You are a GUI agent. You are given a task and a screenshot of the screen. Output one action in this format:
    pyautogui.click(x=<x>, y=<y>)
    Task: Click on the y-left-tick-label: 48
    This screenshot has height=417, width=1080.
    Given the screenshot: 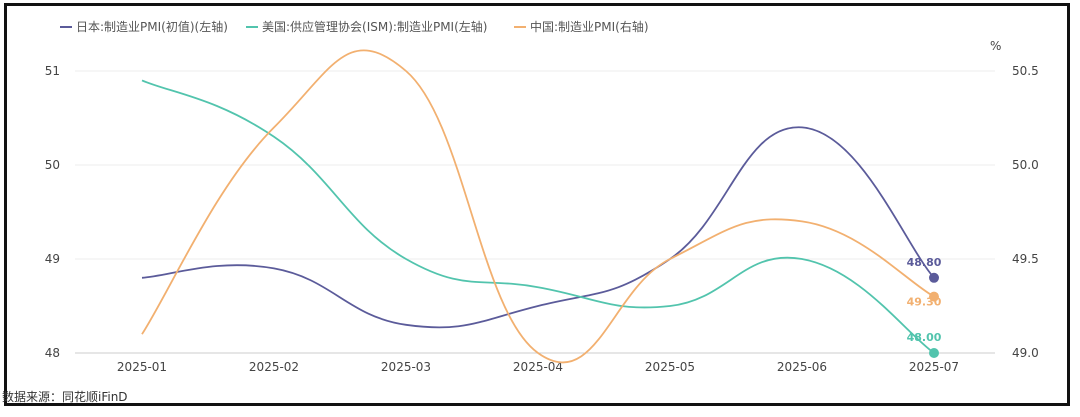 What is the action you would take?
    pyautogui.click(x=52, y=353)
    